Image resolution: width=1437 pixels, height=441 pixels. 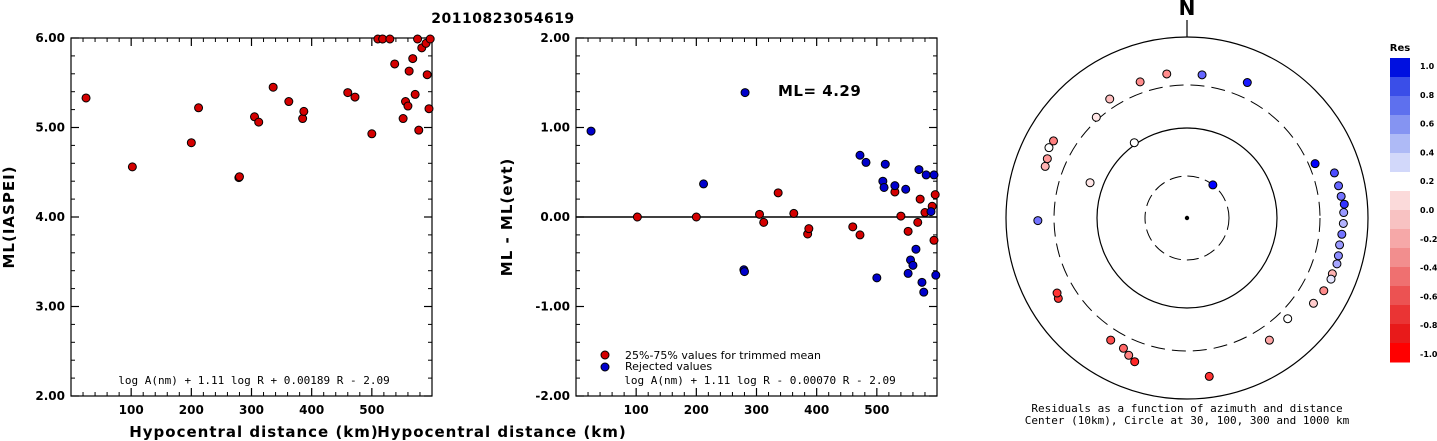 What do you see at coordinates (1427, 181) in the screenshot?
I see `colorbar-tick-label: 0.2` at bounding box center [1427, 181].